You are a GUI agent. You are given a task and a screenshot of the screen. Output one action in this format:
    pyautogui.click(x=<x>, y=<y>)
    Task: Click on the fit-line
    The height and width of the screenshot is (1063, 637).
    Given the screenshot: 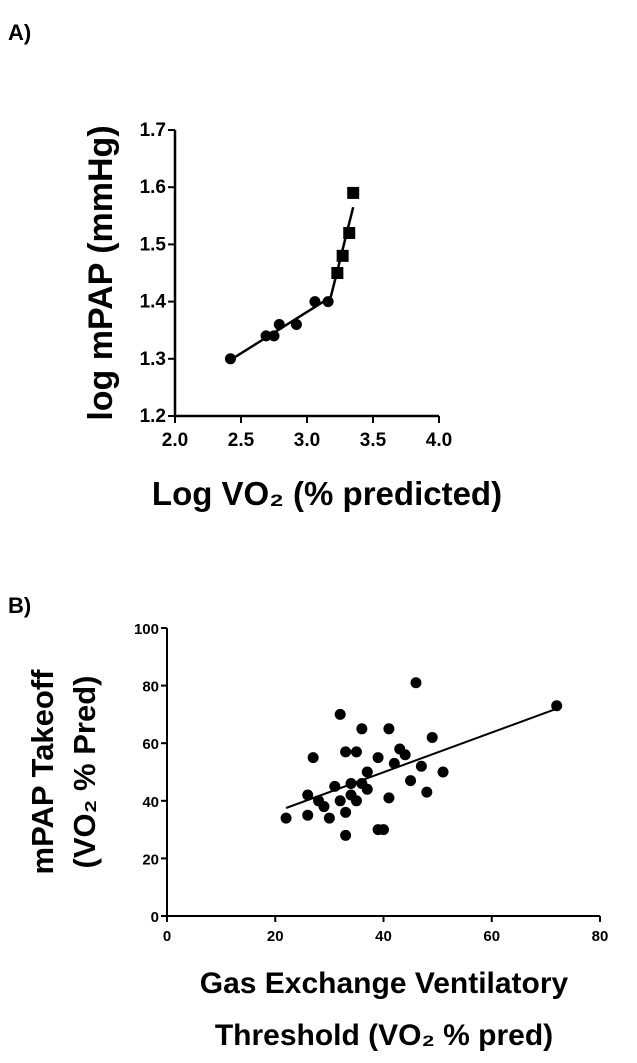 What is the action you would take?
    pyautogui.click(x=421, y=758)
    